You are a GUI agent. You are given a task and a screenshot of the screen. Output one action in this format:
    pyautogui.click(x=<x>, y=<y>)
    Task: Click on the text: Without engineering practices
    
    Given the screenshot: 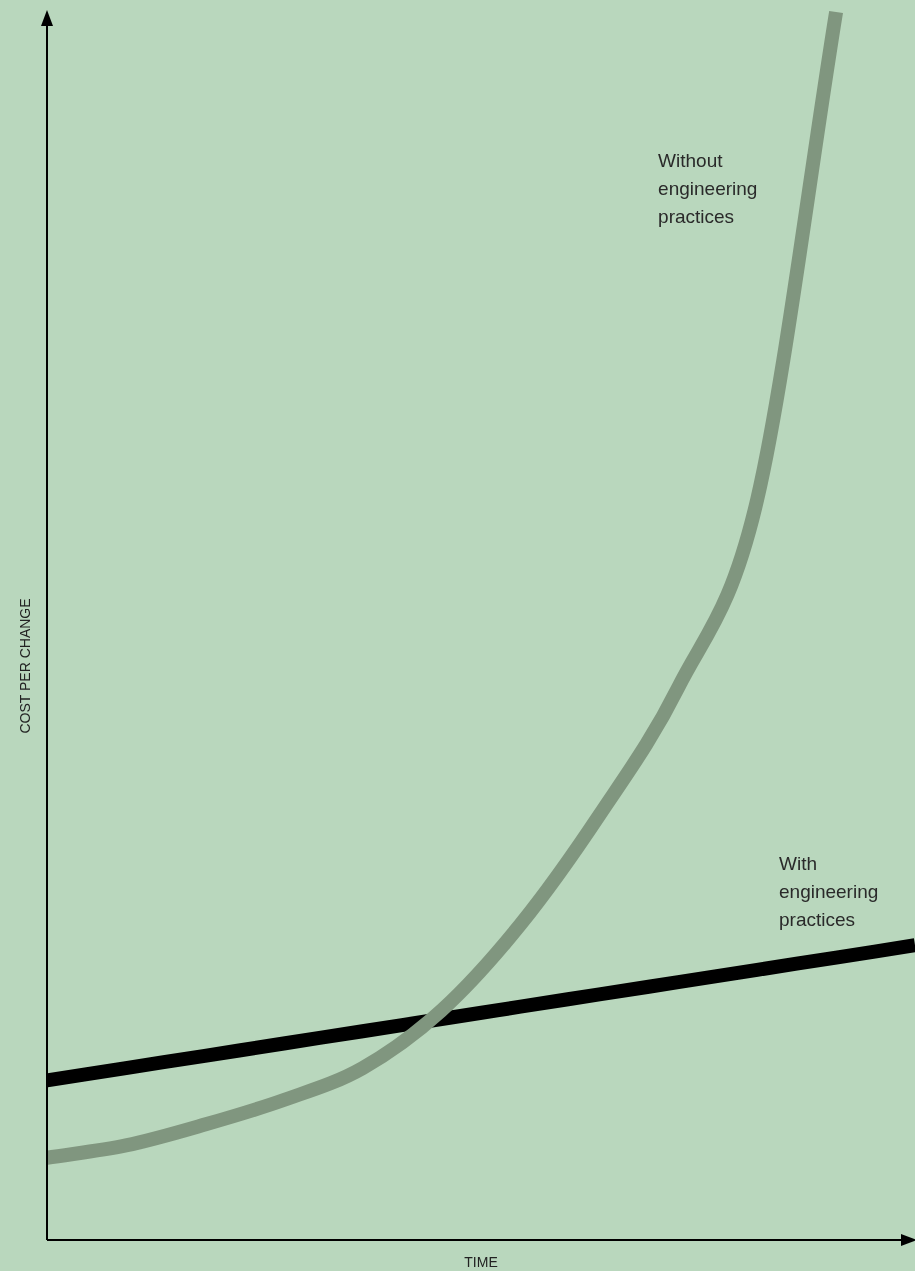 What is the action you would take?
    pyautogui.click(x=708, y=188)
    